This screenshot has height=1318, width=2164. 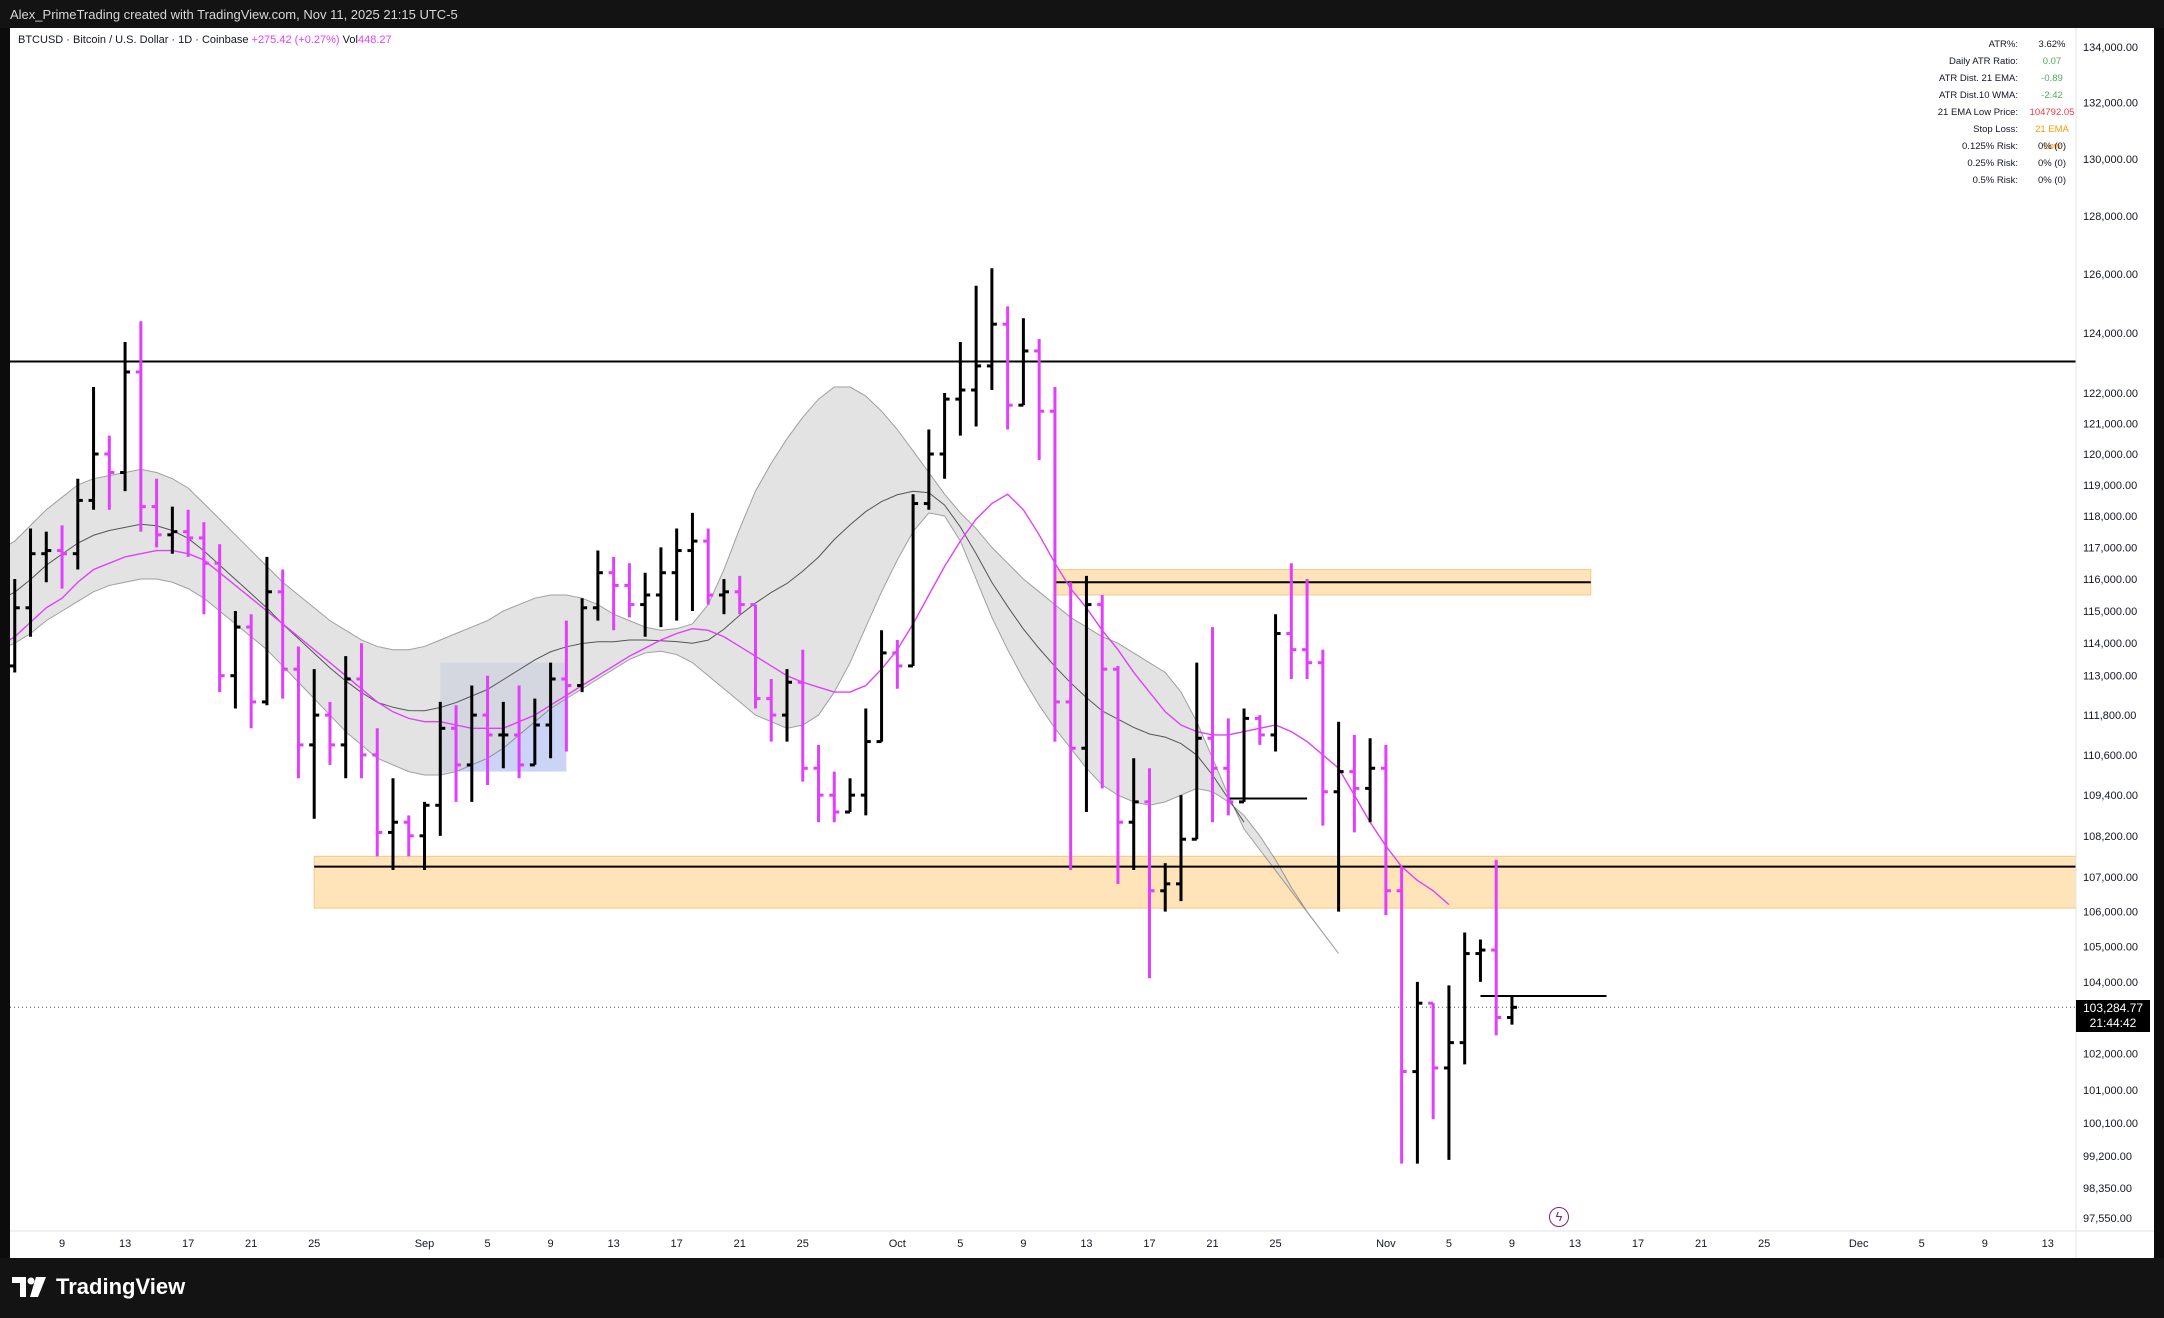 What do you see at coordinates (2110, 948) in the screenshot?
I see `y-tick-label: 105,000.00` at bounding box center [2110, 948].